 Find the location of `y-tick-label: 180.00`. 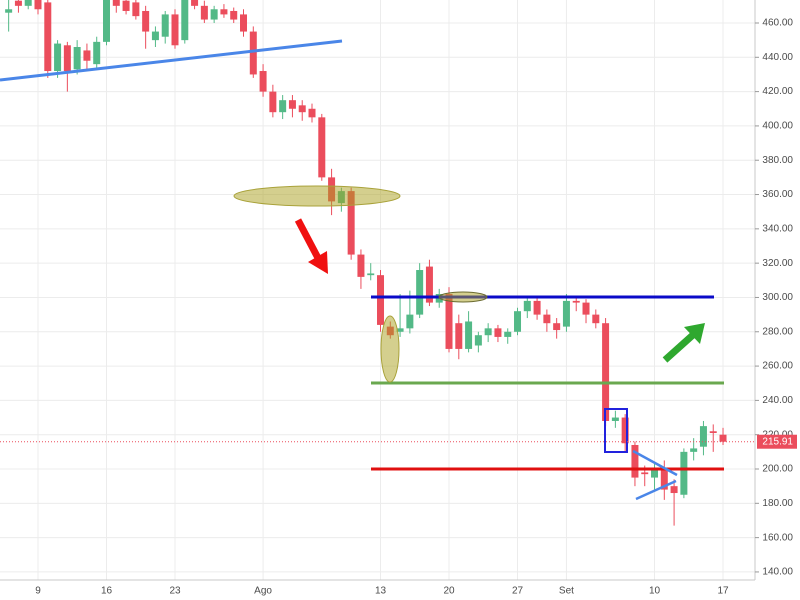

y-tick-label: 180.00 is located at coordinates (777, 503).